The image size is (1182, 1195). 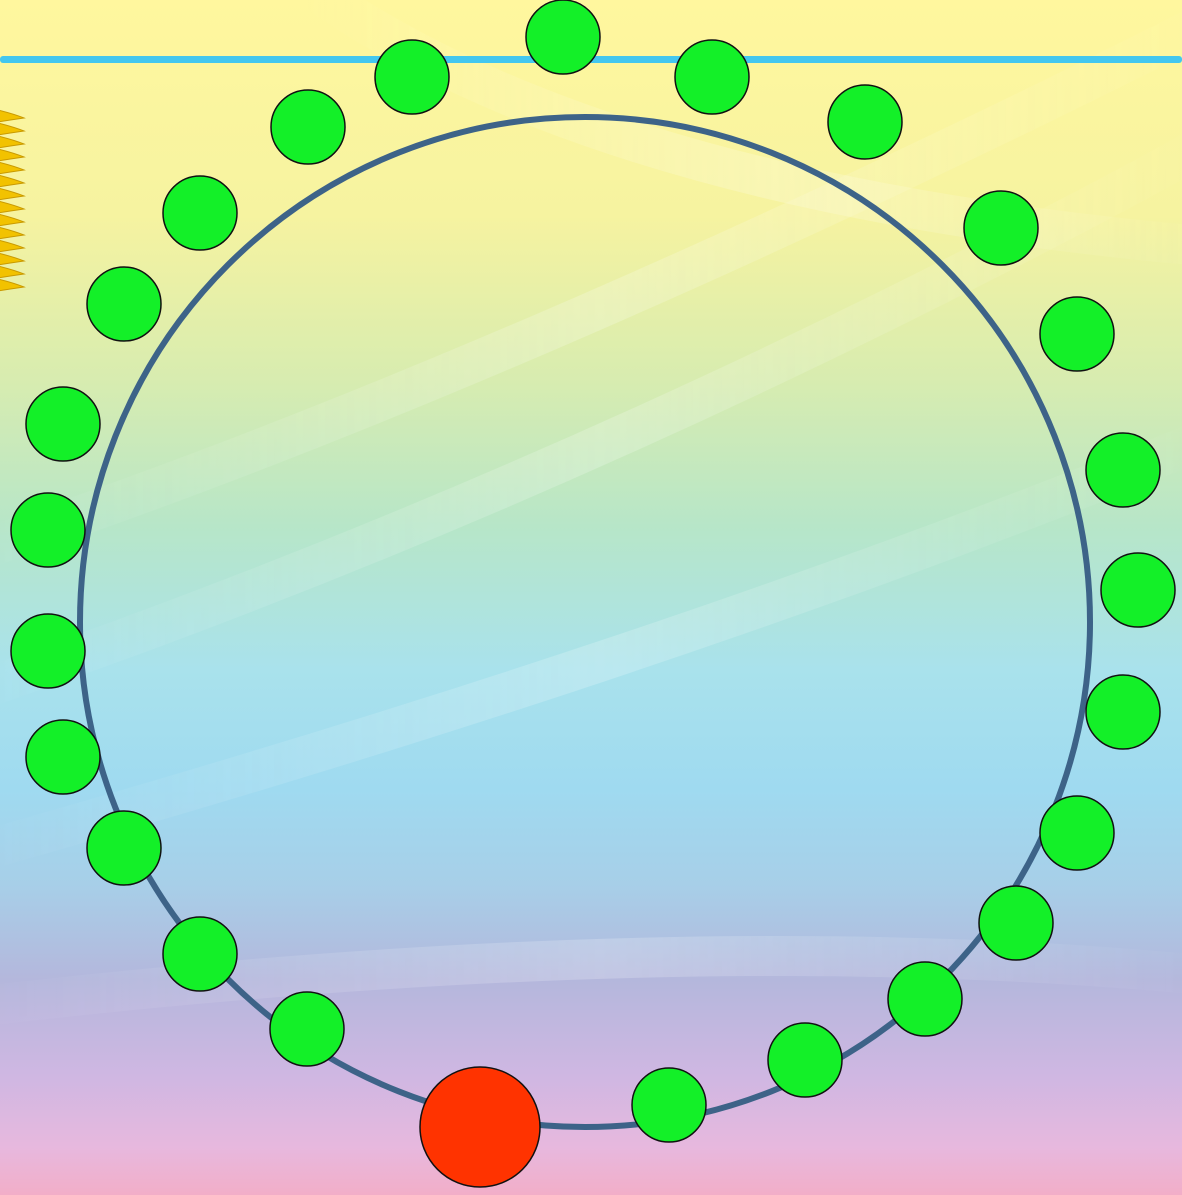 I want to click on red-bead, so click(x=480, y=1127).